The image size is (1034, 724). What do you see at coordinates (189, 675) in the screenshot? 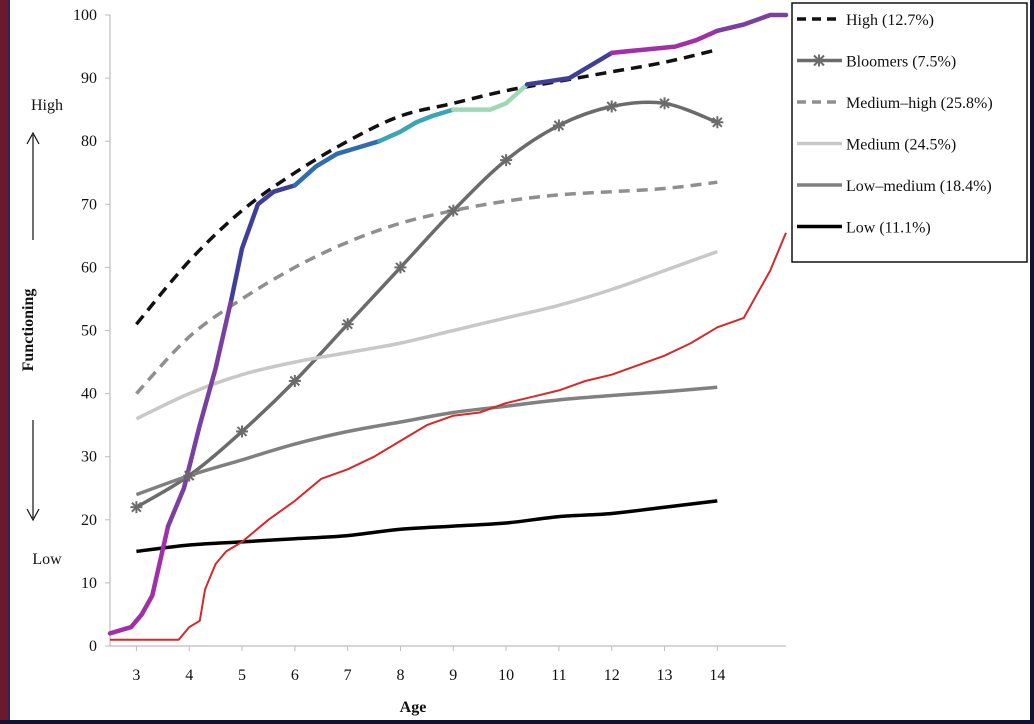
I see `x-tick-label: 4` at bounding box center [189, 675].